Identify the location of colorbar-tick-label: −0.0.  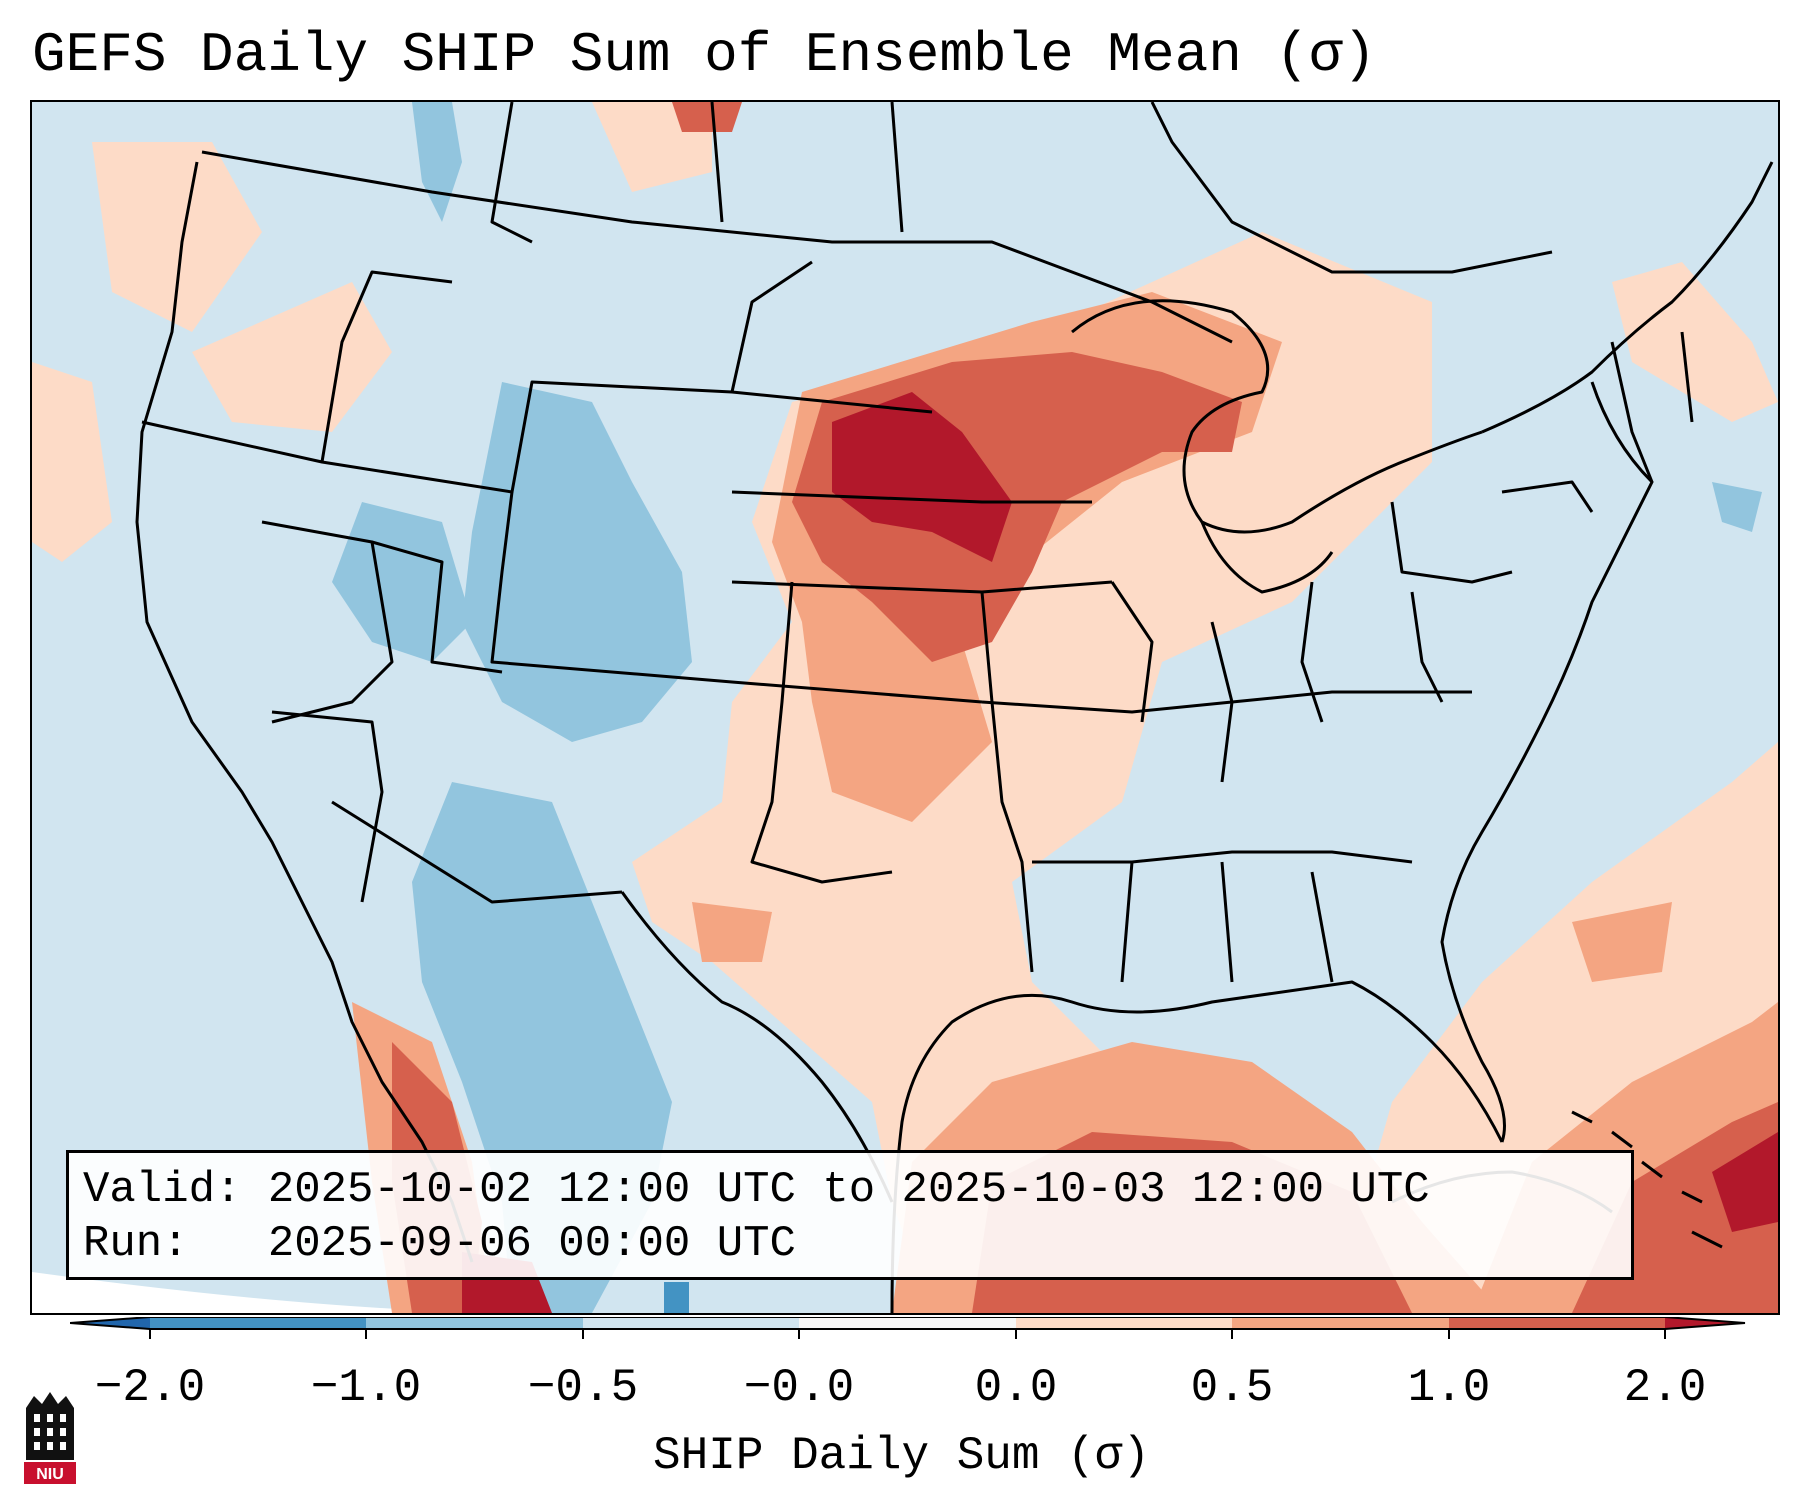
(799, 1388).